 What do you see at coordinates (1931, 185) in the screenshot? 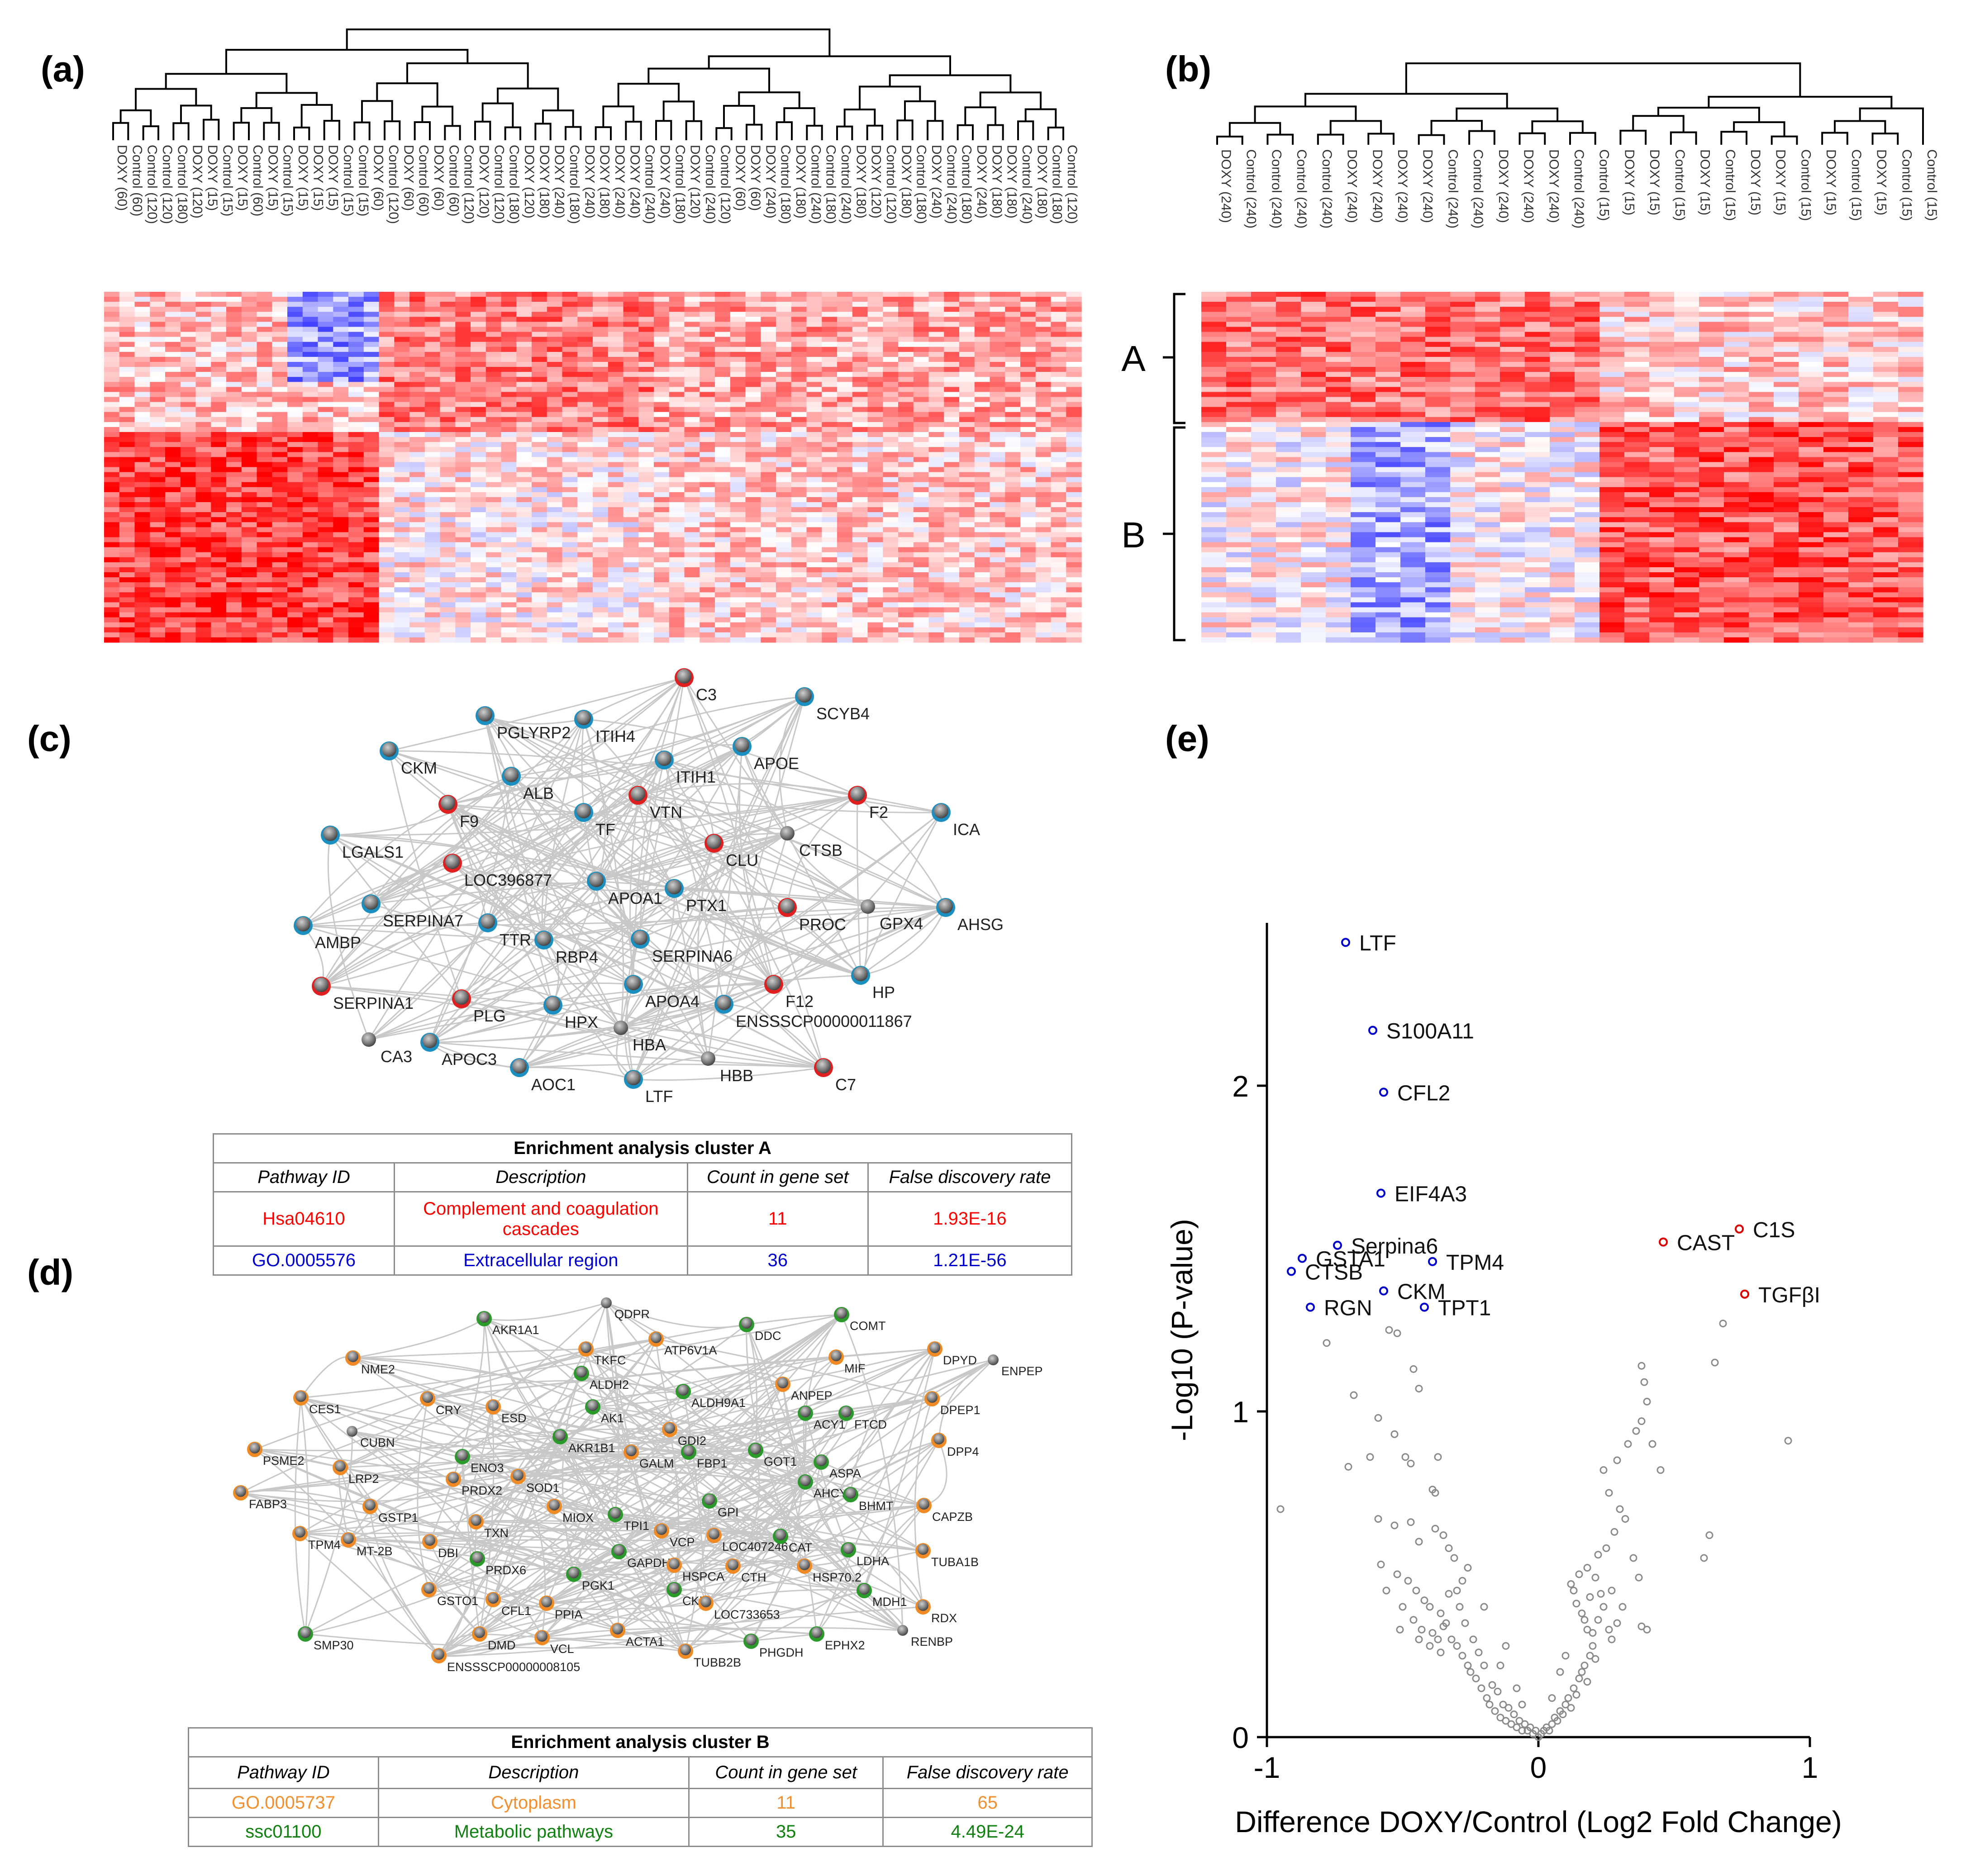
I see `dendro-b-leaf-label: Control (15)` at bounding box center [1931, 185].